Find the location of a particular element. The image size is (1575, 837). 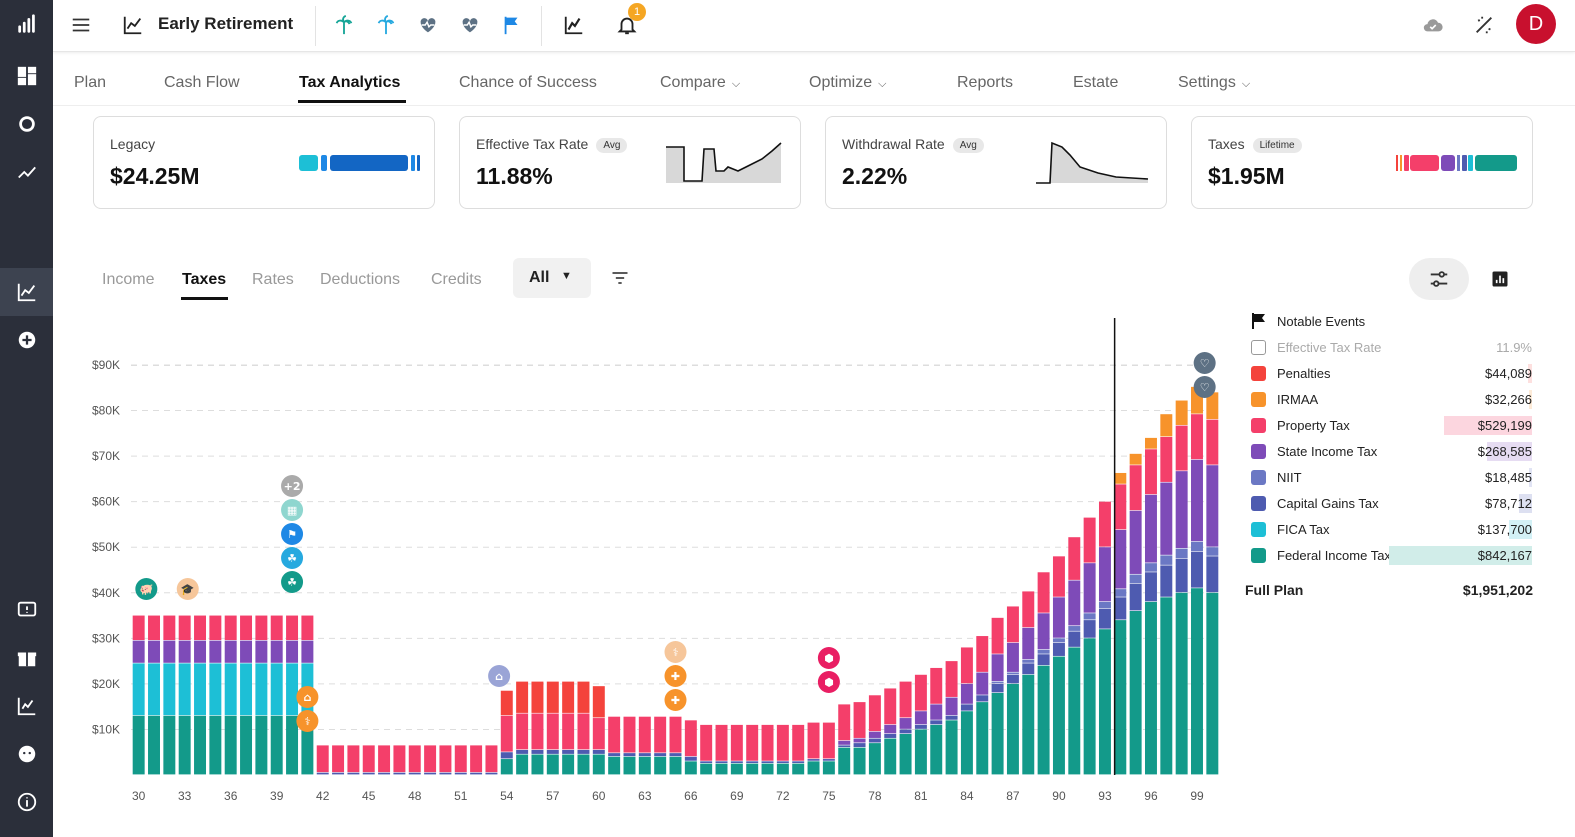

trend-sparkle-icon is located at coordinates (26, 172).